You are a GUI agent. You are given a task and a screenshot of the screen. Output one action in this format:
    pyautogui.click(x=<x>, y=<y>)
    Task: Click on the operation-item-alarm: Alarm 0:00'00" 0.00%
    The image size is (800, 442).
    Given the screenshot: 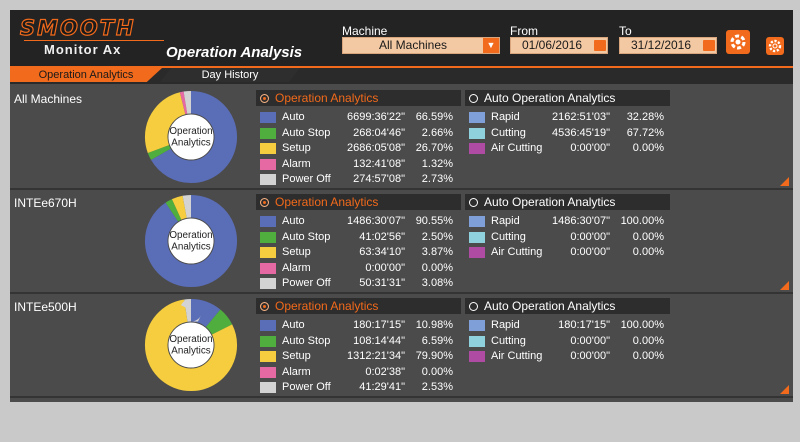 What is the action you would take?
    pyautogui.click(x=358, y=268)
    